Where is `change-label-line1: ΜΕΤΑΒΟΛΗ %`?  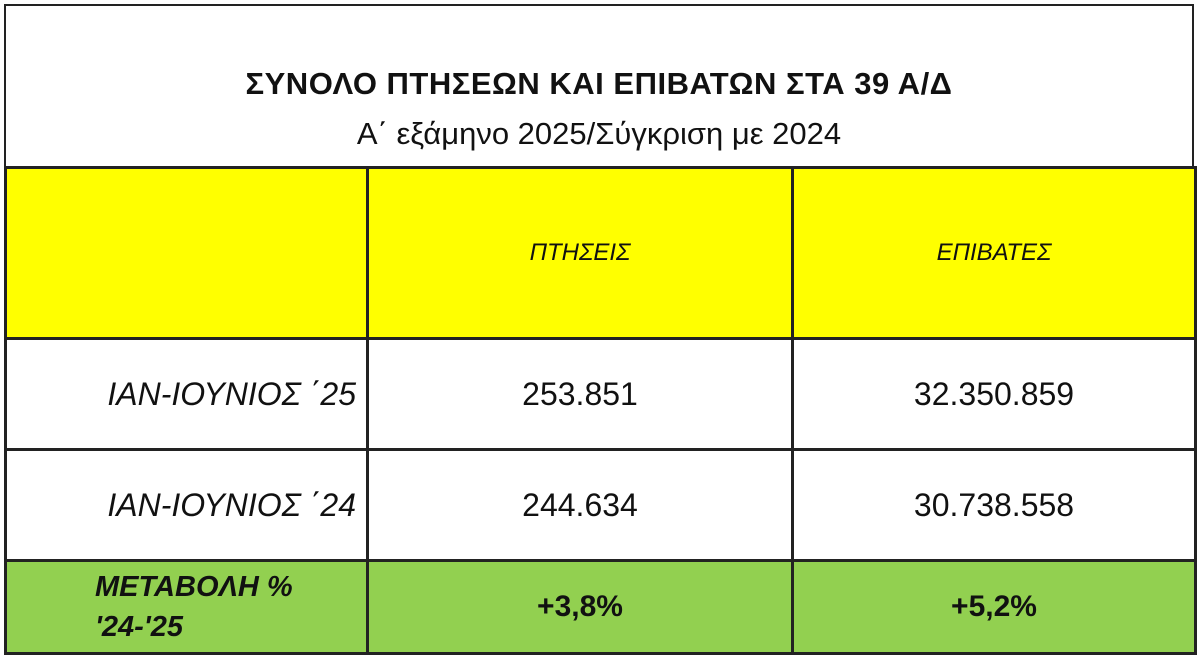
change-label-line1: ΜΕΤΑΒΟΛΗ % is located at coordinates (194, 587).